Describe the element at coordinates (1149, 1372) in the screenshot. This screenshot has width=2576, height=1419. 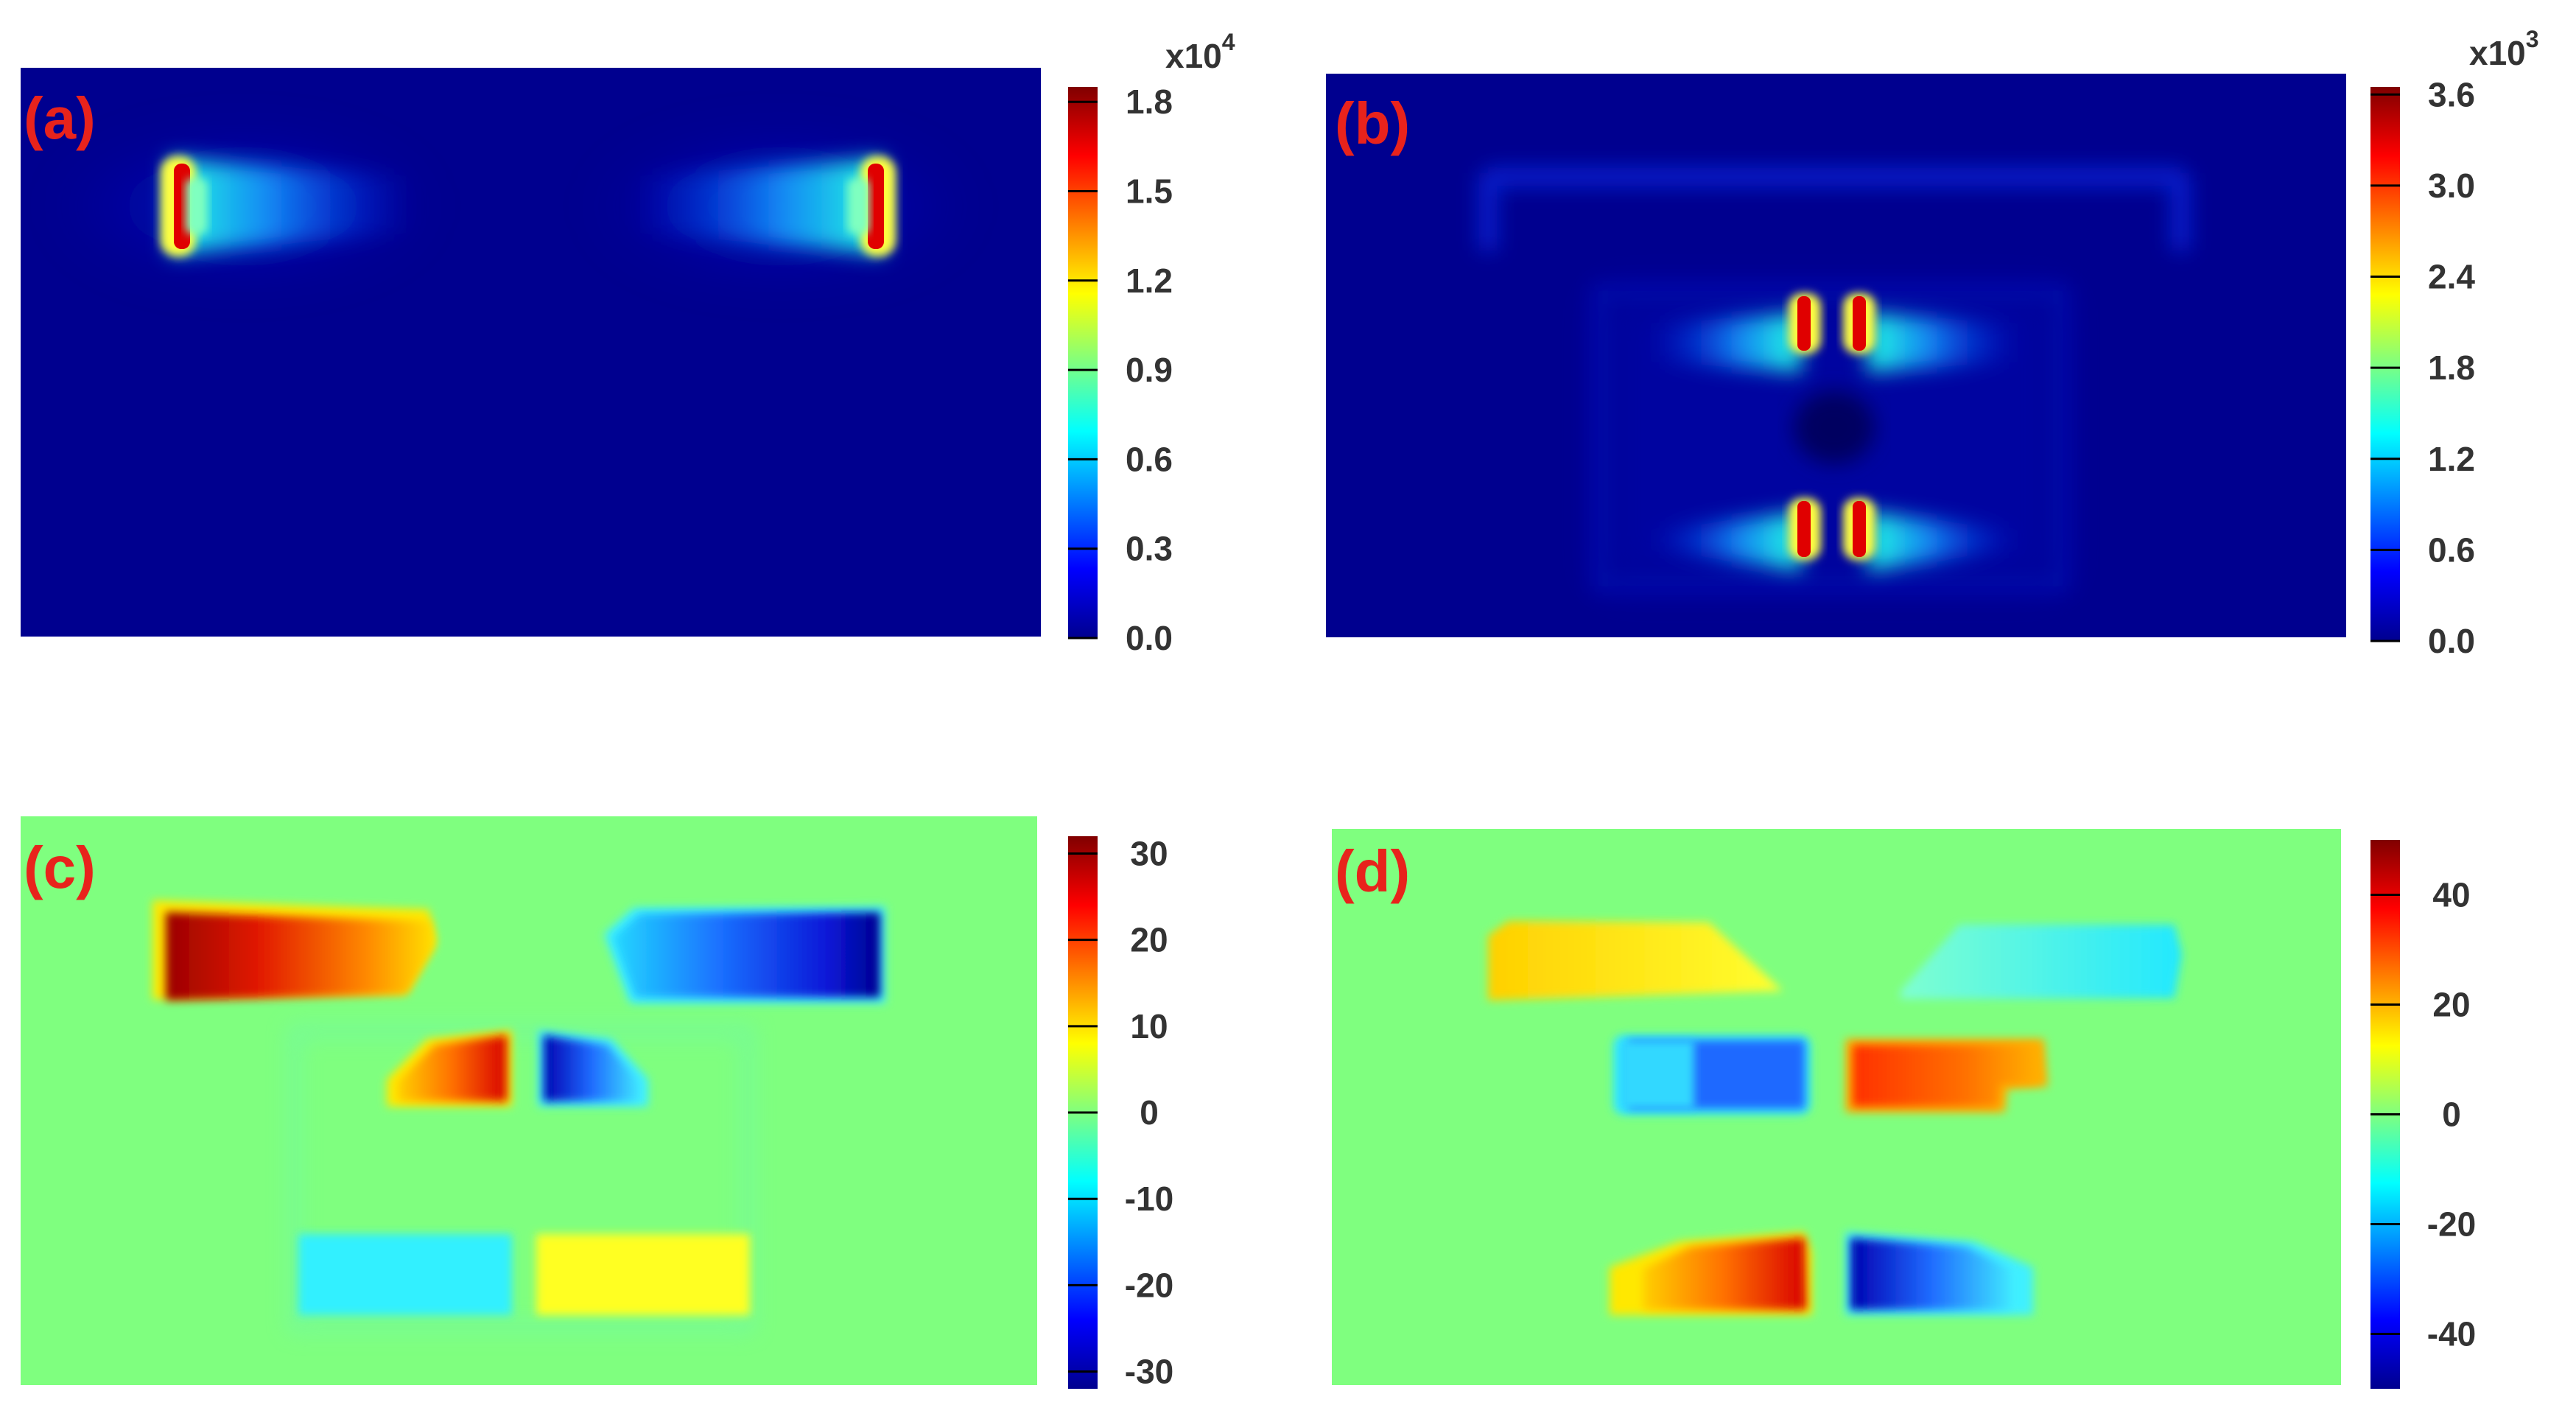
I see `colorbar-tick-label: -30` at that location.